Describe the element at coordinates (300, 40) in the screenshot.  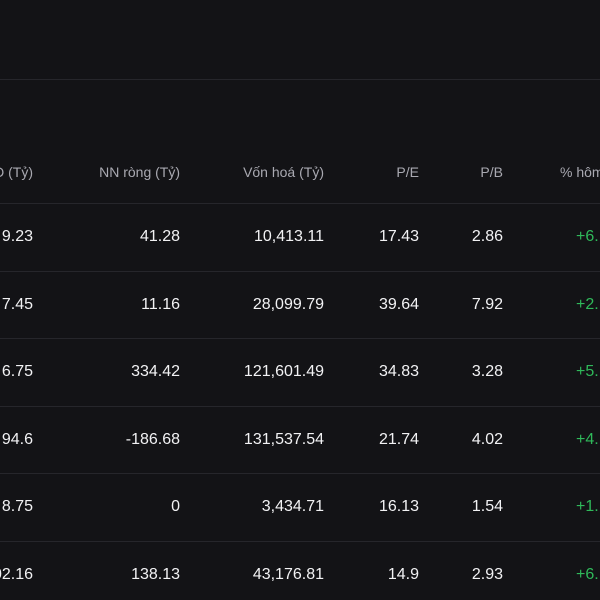
I see `top-panel` at that location.